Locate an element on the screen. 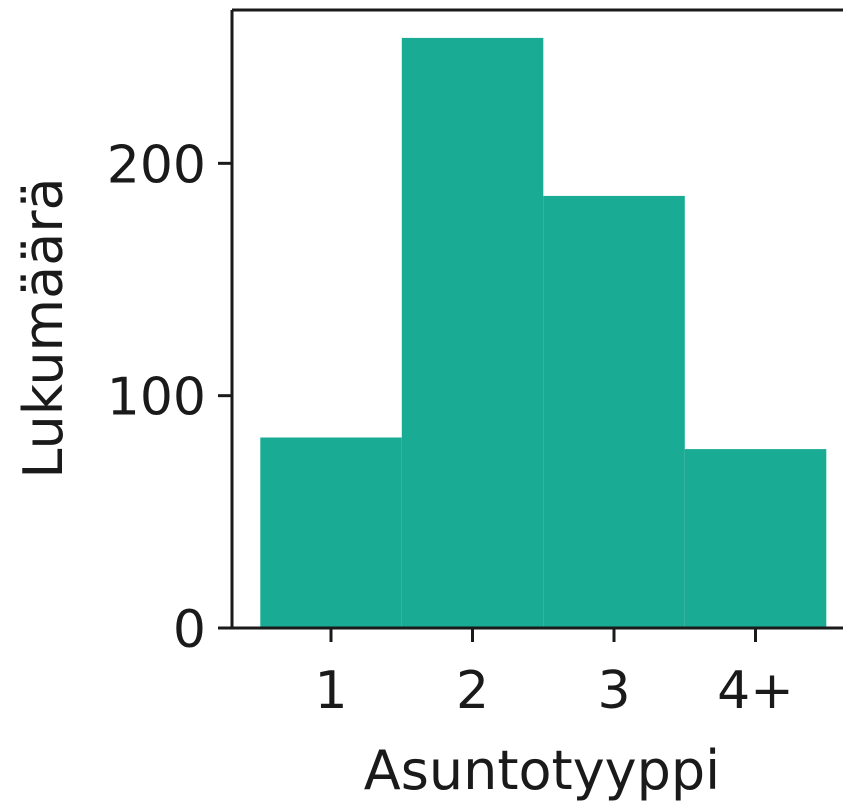 This screenshot has width=843, height=804. x-tick-label: 2 is located at coordinates (472, 691).